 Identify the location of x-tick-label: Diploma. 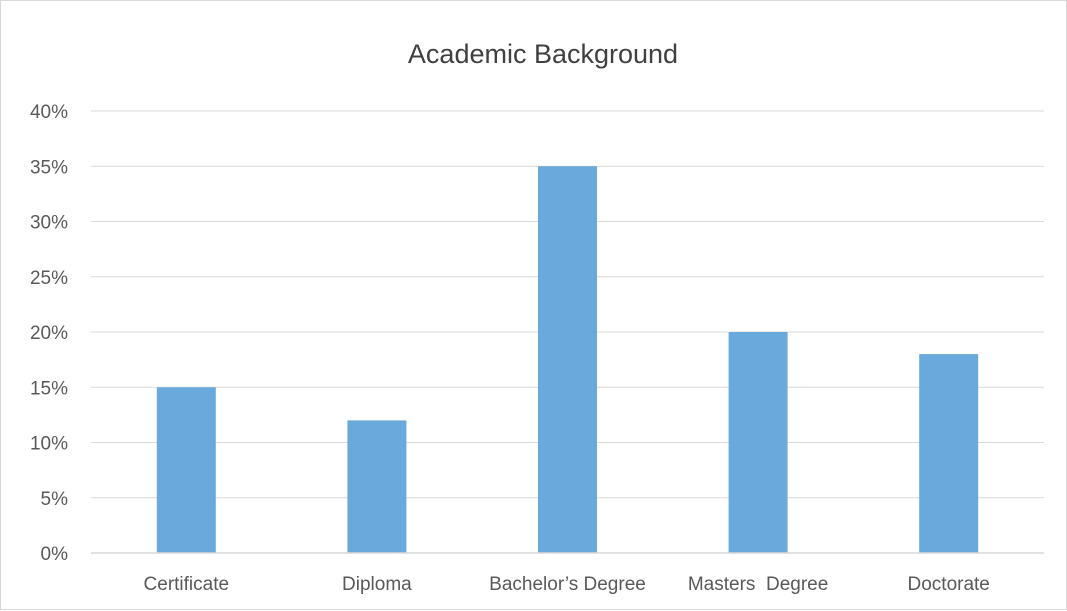
(377, 584).